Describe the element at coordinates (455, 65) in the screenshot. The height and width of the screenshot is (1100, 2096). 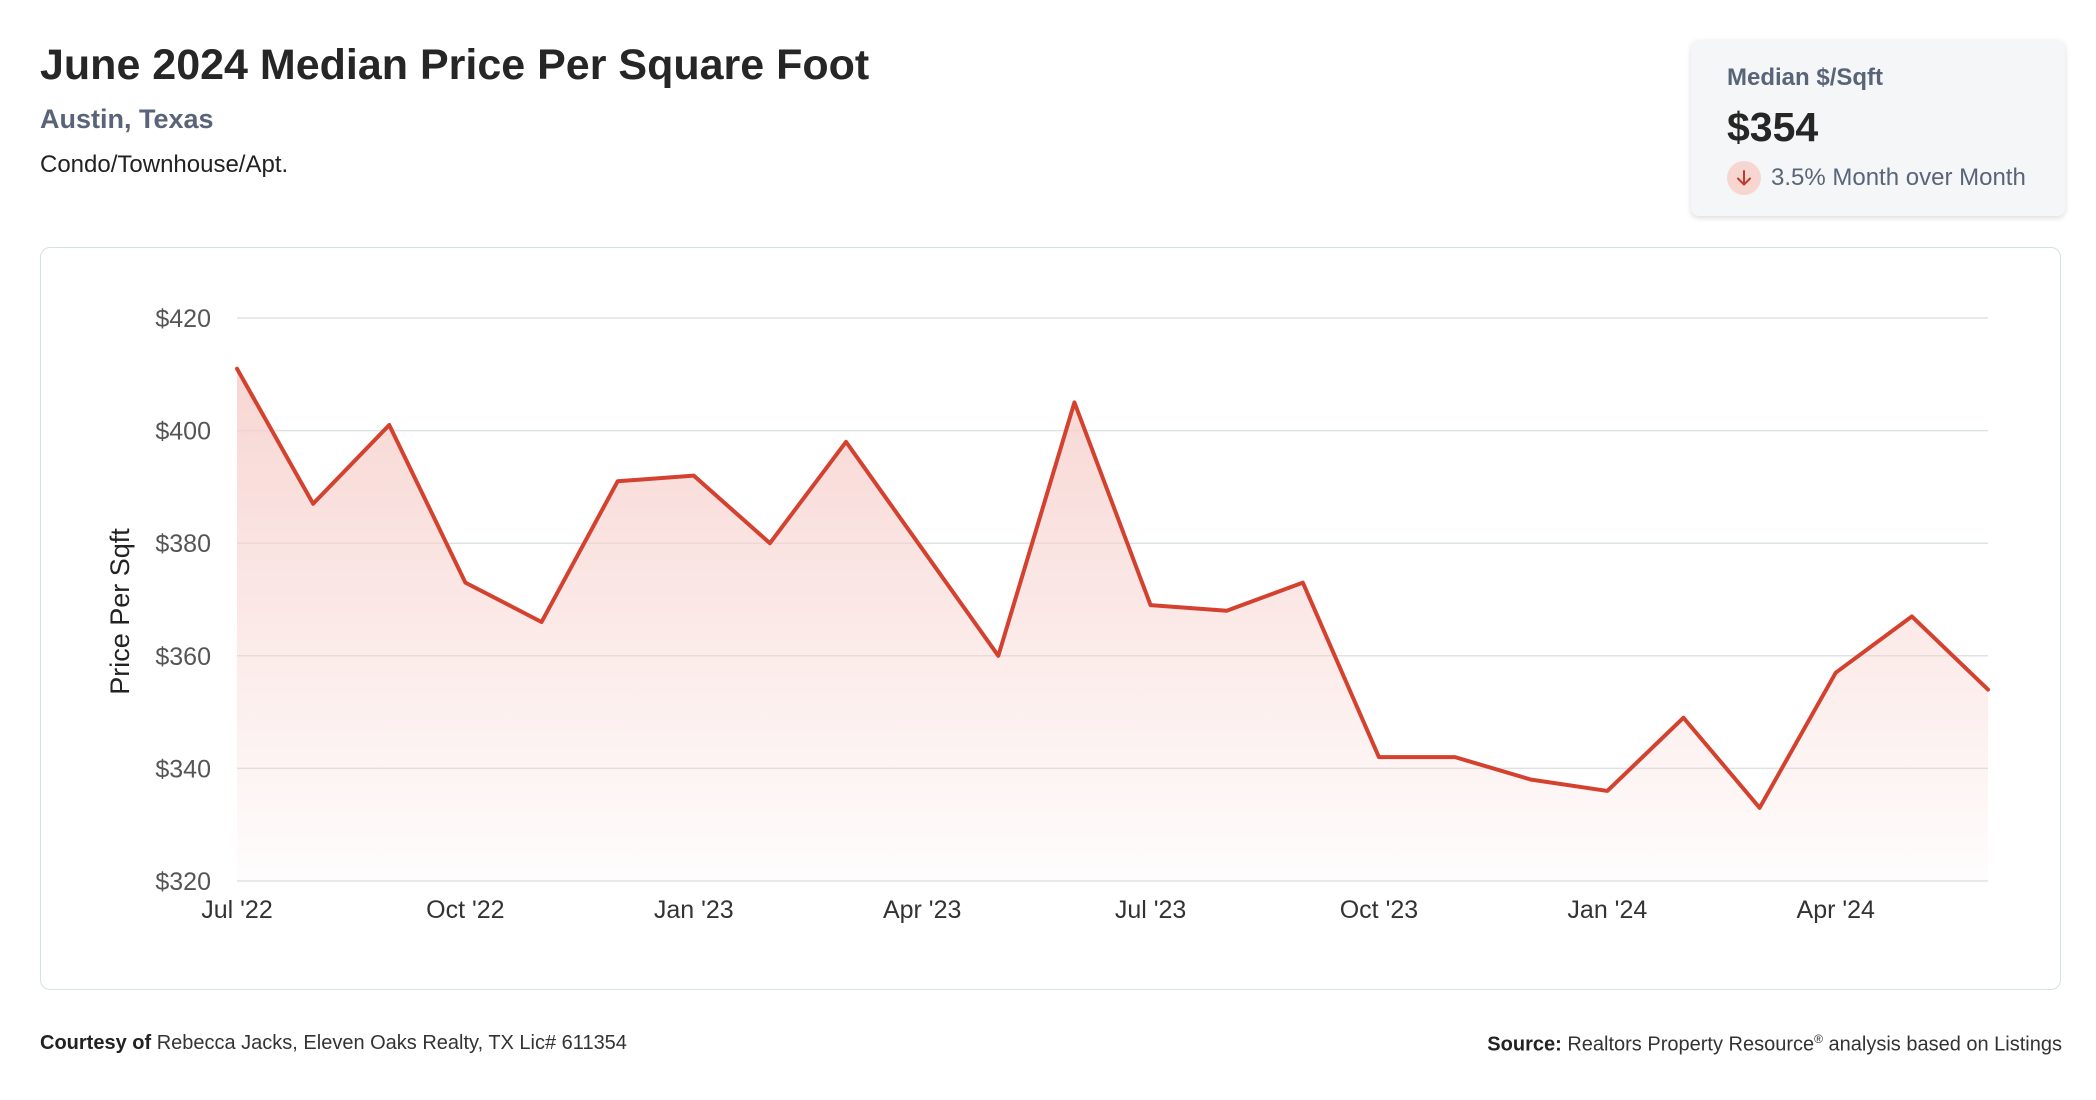
I see `page-title: June 2024 Median Price Per Square Foot` at that location.